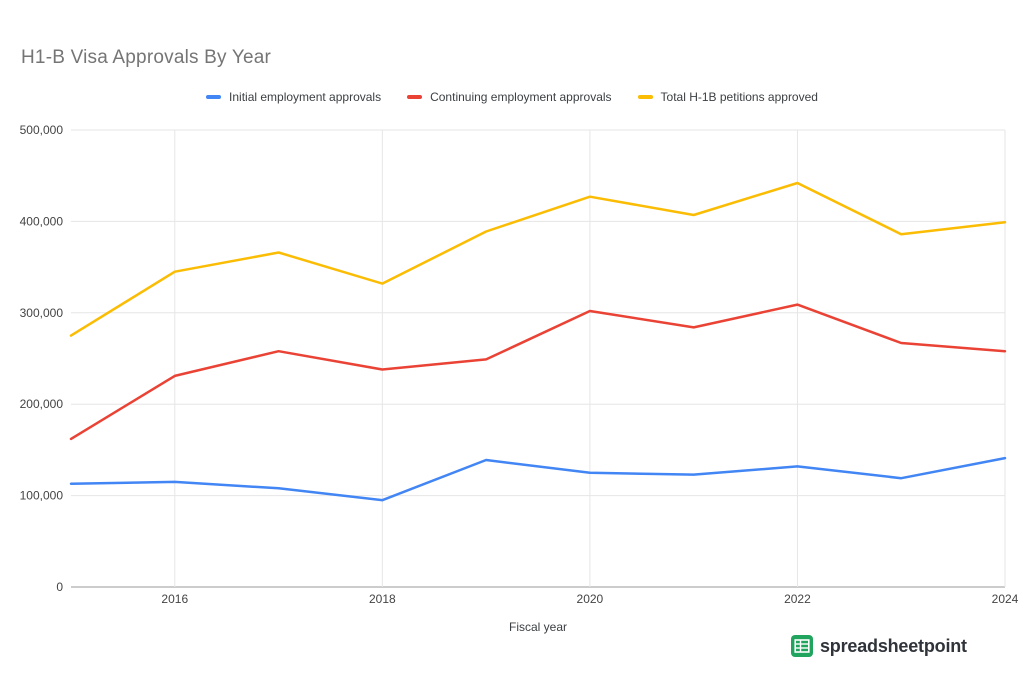 The image size is (1024, 683). What do you see at coordinates (174, 599) in the screenshot?
I see `svg-text: 2016` at bounding box center [174, 599].